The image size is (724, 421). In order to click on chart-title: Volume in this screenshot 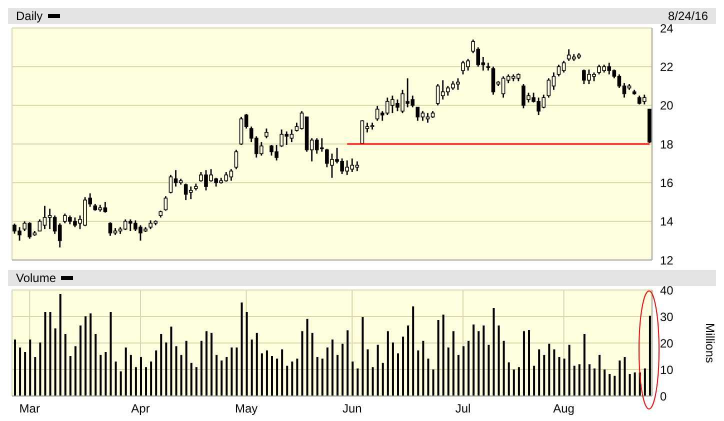, I will do `click(36, 278)`.